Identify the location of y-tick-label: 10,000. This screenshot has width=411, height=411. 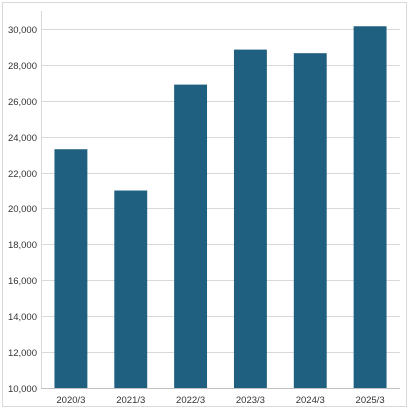
(22, 389).